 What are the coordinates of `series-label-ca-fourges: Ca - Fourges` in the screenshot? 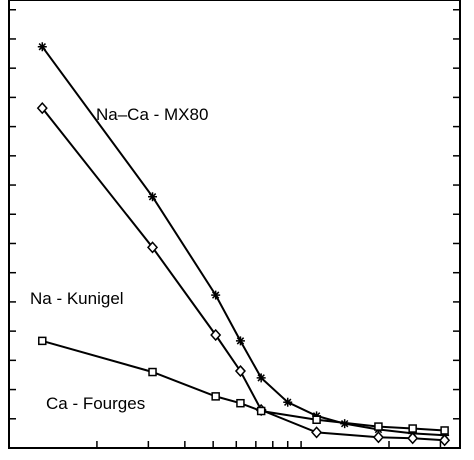 It's located at (95, 403).